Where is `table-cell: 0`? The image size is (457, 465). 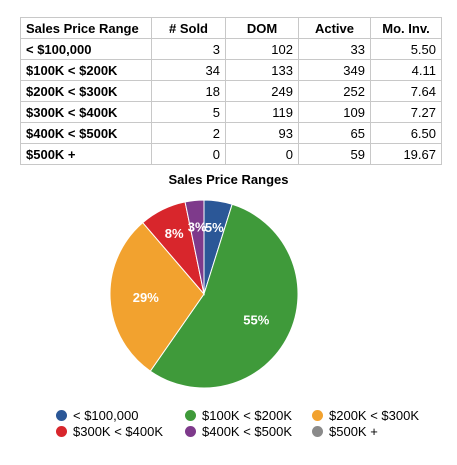 table-cell: 0 is located at coordinates (262, 154).